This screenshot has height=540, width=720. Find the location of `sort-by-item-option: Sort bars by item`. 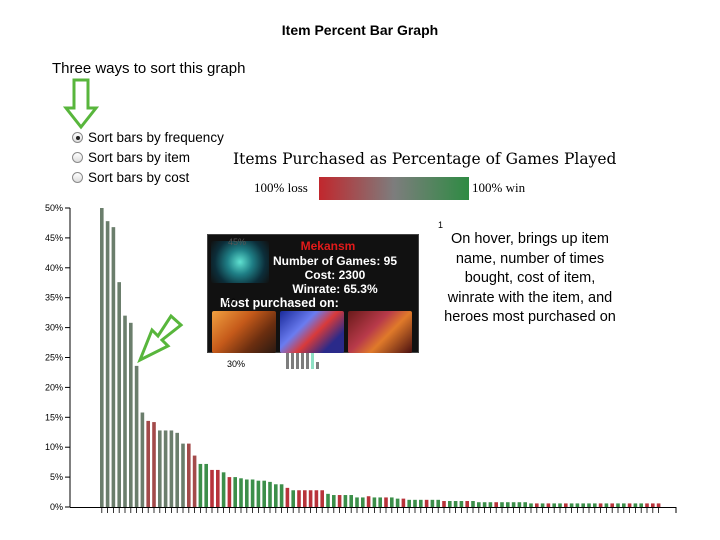

sort-by-item-option: Sort bars by item is located at coordinates (131, 157).